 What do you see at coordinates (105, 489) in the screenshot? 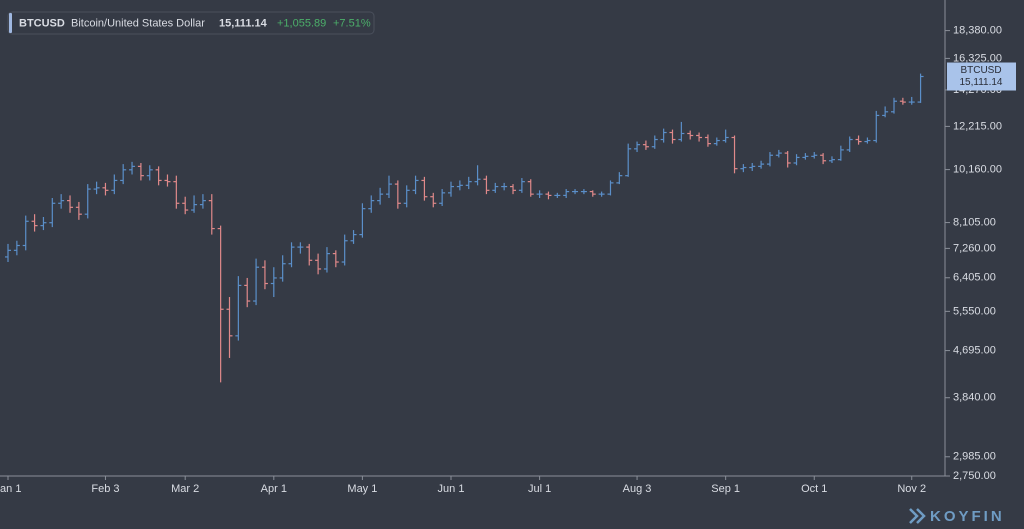
I see `x-tick-label: Feb 3` at bounding box center [105, 489].